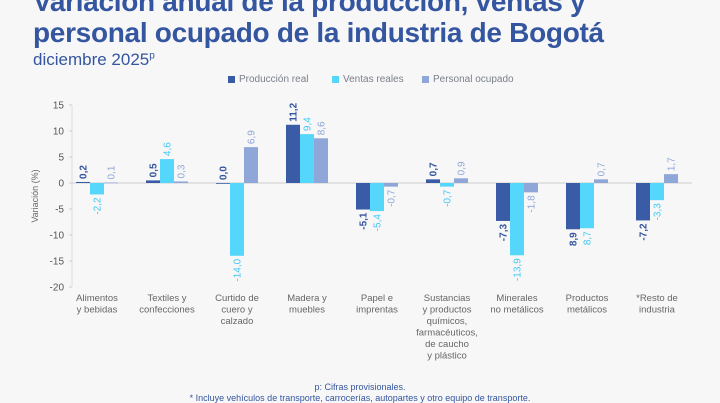 This screenshot has height=403, width=720. What do you see at coordinates (658, 212) in the screenshot?
I see `data-label: -3,3` at bounding box center [658, 212].